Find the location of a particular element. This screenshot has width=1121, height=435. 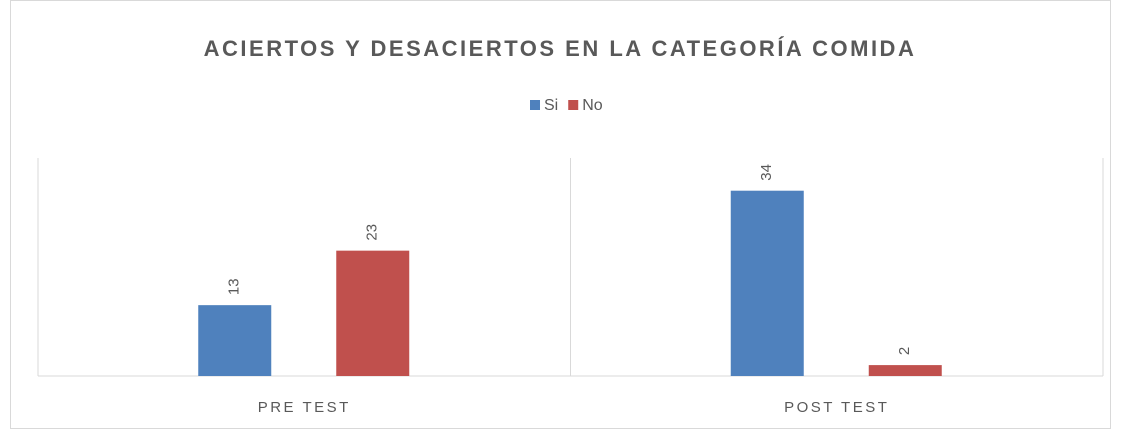

data-label: 23 is located at coordinates (372, 232).